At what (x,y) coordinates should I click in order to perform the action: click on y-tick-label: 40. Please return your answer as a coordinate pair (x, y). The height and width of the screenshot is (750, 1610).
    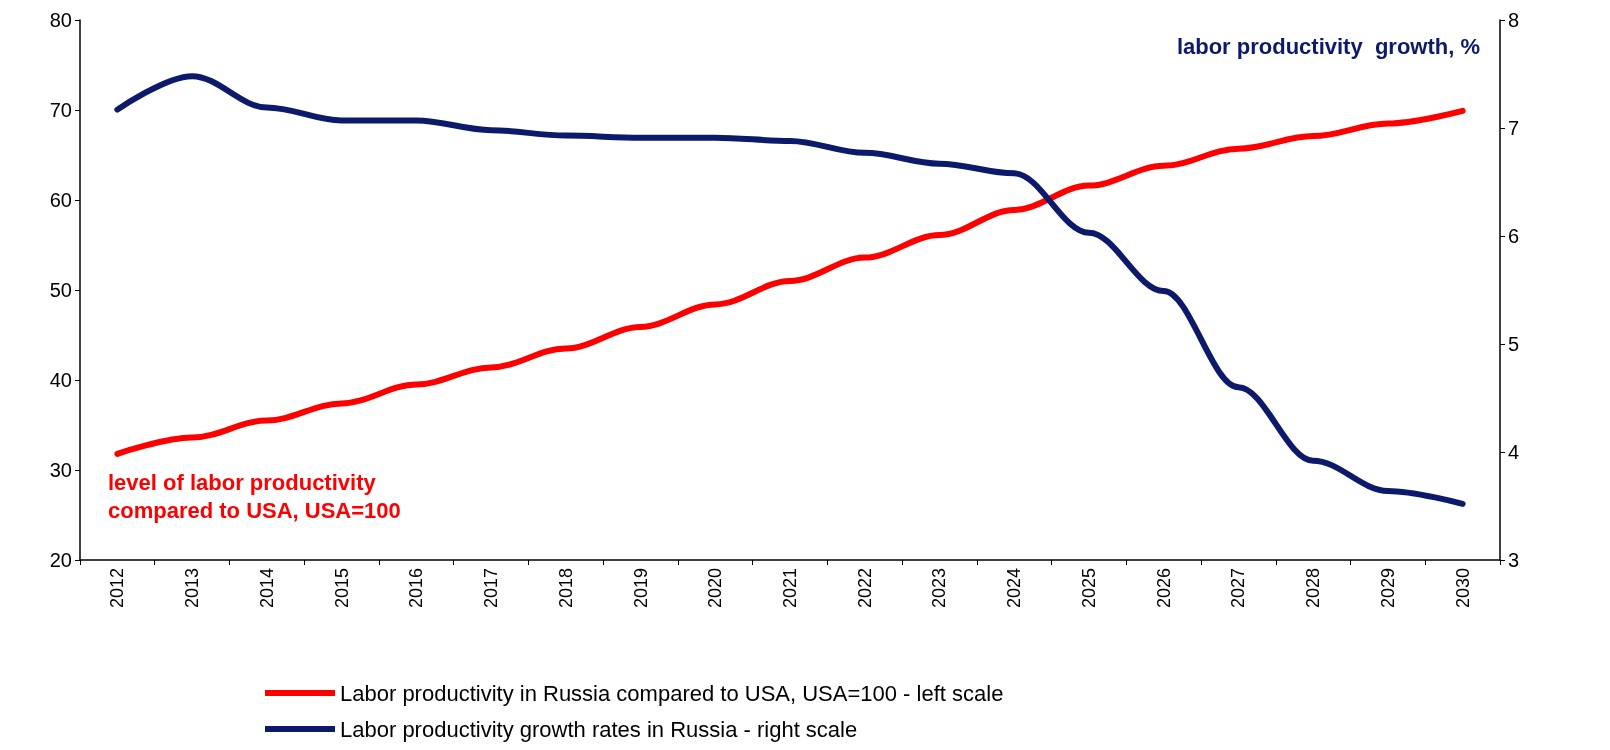
    Looking at the image, I should click on (60, 380).